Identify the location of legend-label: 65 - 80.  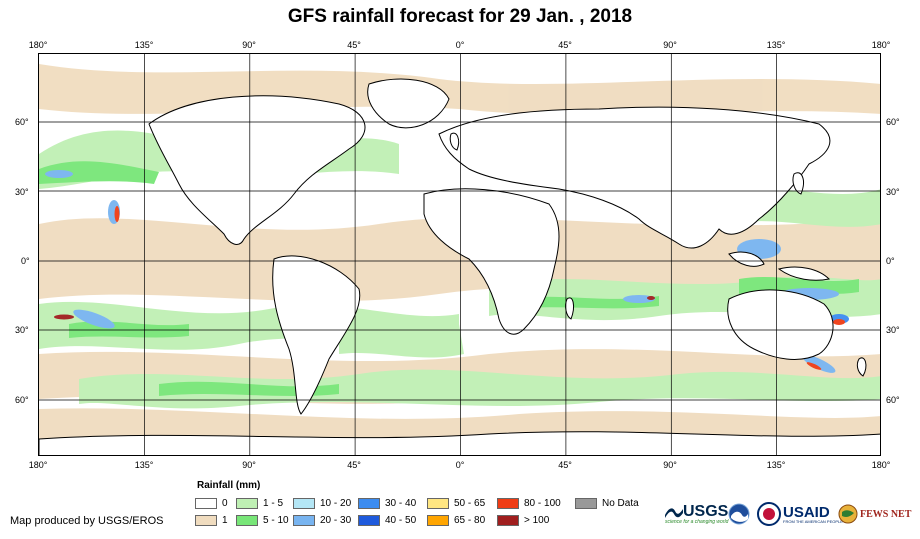
(470, 520).